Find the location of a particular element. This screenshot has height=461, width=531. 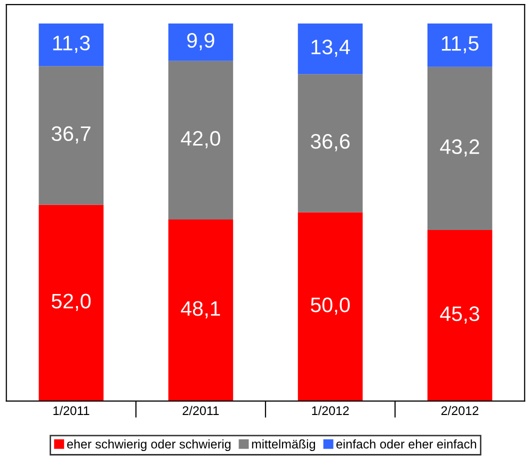

data-label: 11,3 is located at coordinates (71, 44).